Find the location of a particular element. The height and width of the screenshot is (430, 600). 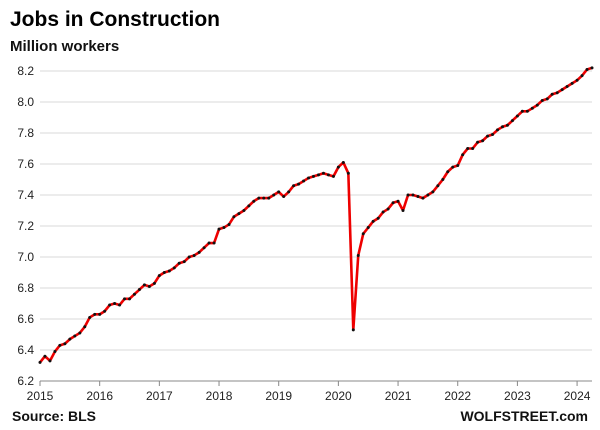

y-tick-label: 7.0 is located at coordinates (25, 257).